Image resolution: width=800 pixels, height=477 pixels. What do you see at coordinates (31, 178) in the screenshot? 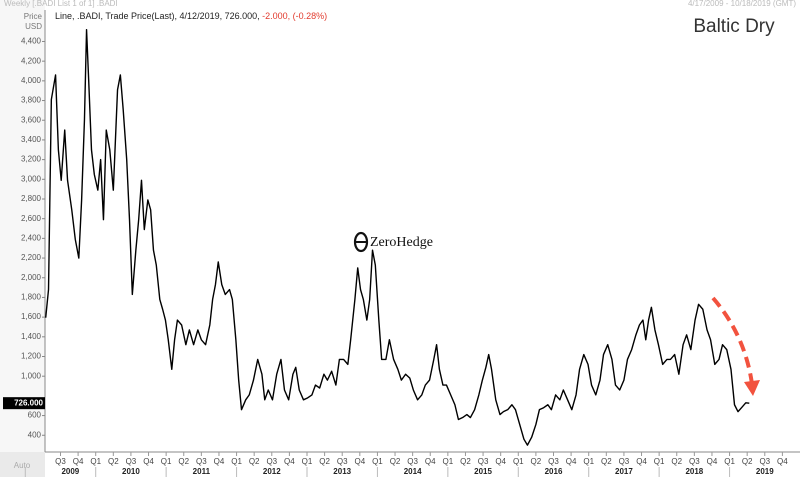
I see `y-tick-label: 3,000` at bounding box center [31, 178].